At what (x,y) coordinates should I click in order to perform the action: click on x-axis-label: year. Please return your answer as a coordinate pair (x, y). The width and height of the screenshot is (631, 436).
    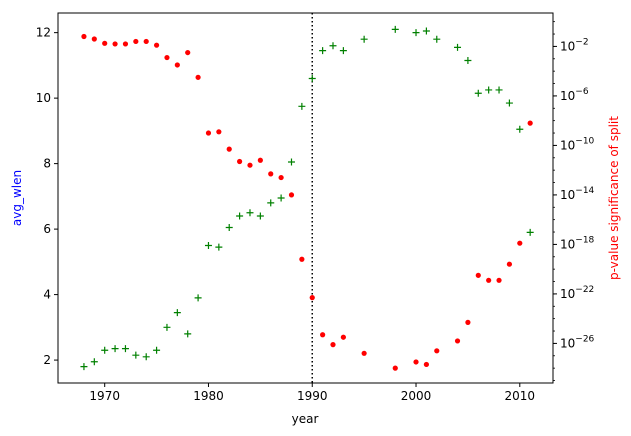
    Looking at the image, I should click on (305, 419).